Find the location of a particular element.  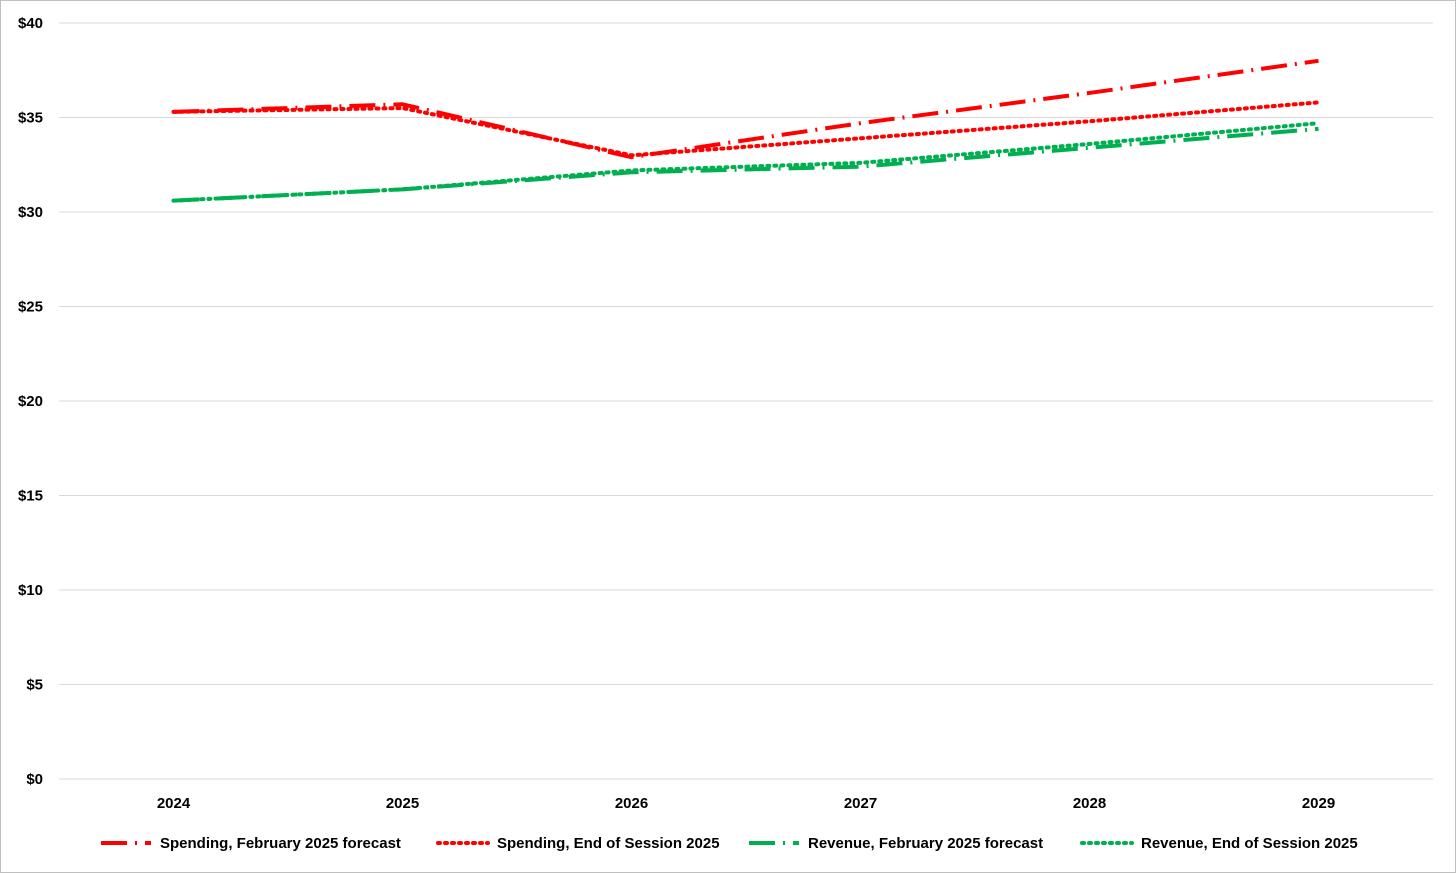

legend-label: Spending, February 2025 forecast is located at coordinates (280, 843).